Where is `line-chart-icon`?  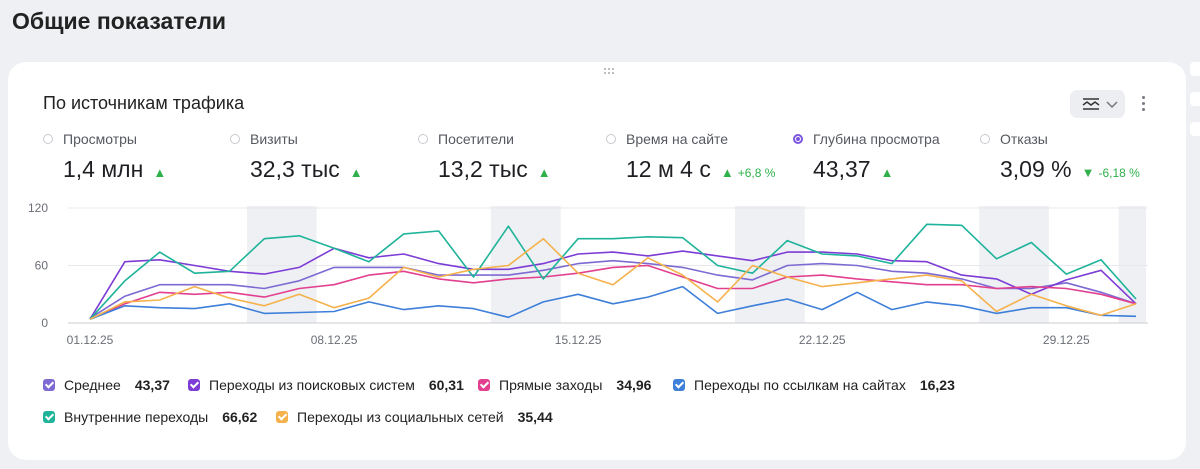 line-chart-icon is located at coordinates (1100, 104).